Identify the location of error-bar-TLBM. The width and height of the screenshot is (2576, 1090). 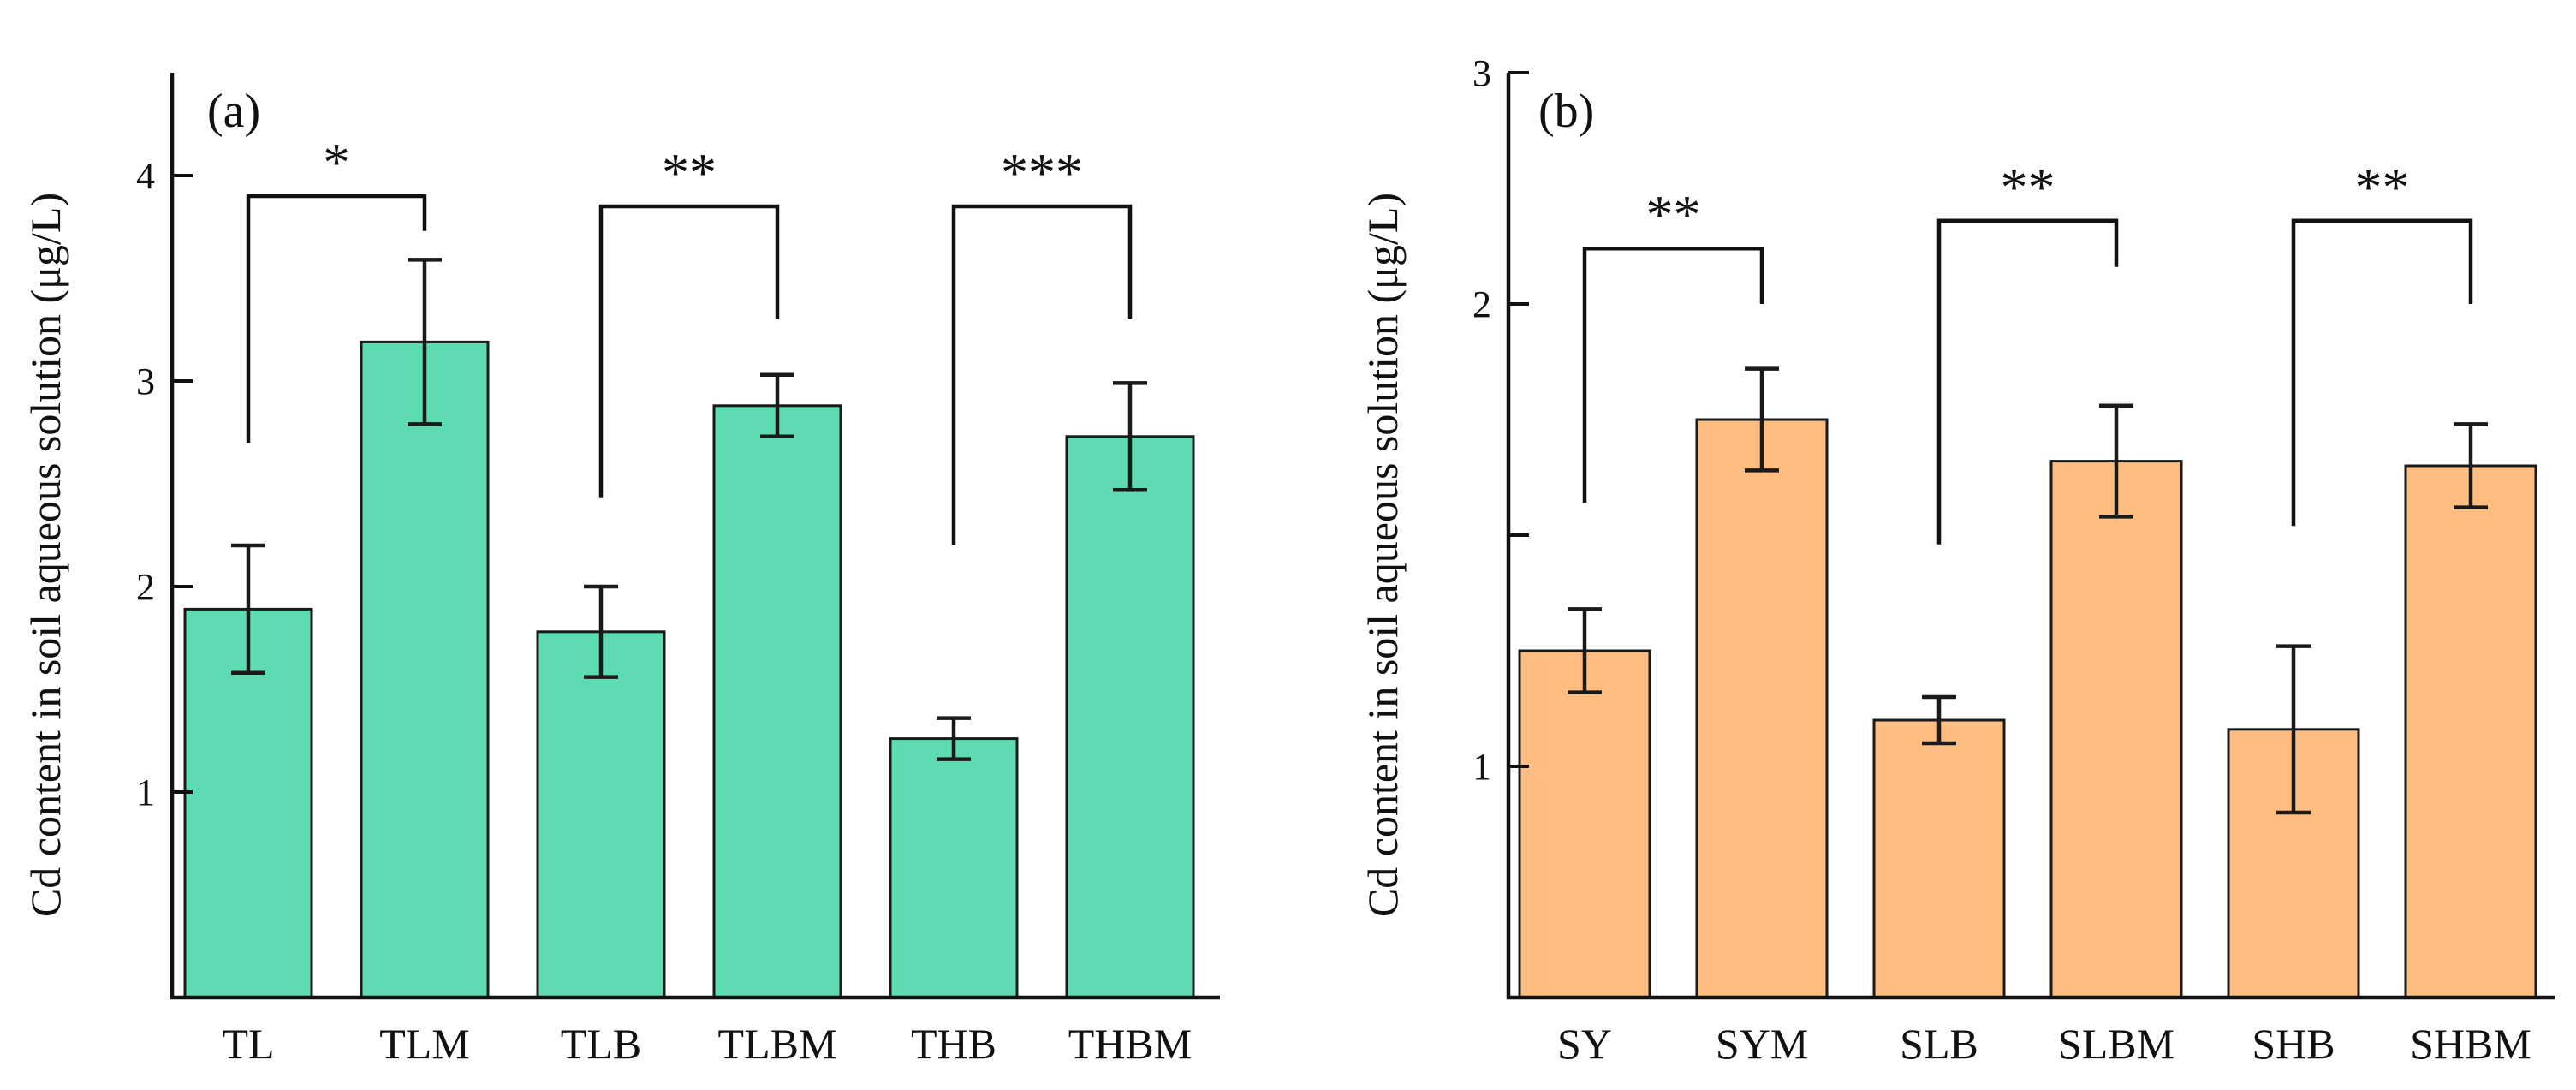
(777, 405).